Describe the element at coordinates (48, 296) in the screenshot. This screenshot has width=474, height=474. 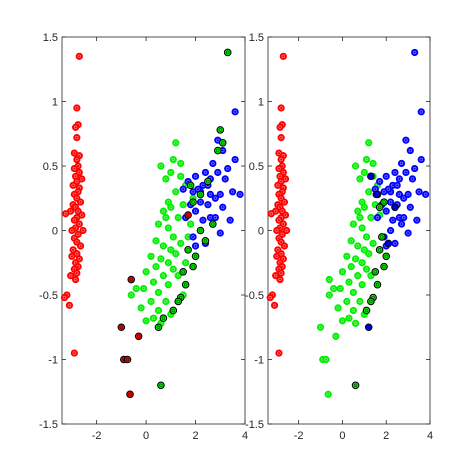
I see `y-tick-label: -0.5` at that location.